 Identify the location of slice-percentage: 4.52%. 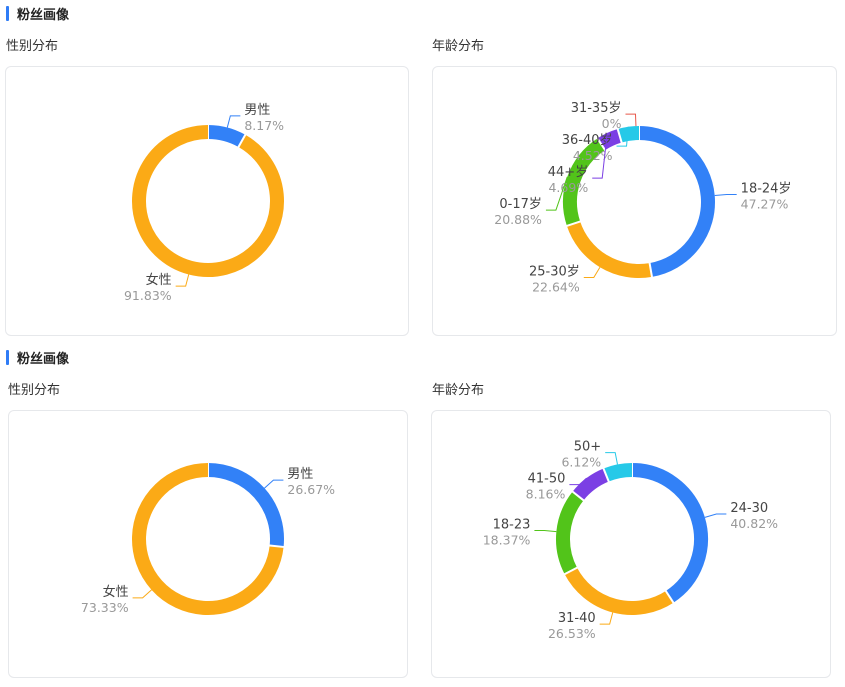
(593, 155).